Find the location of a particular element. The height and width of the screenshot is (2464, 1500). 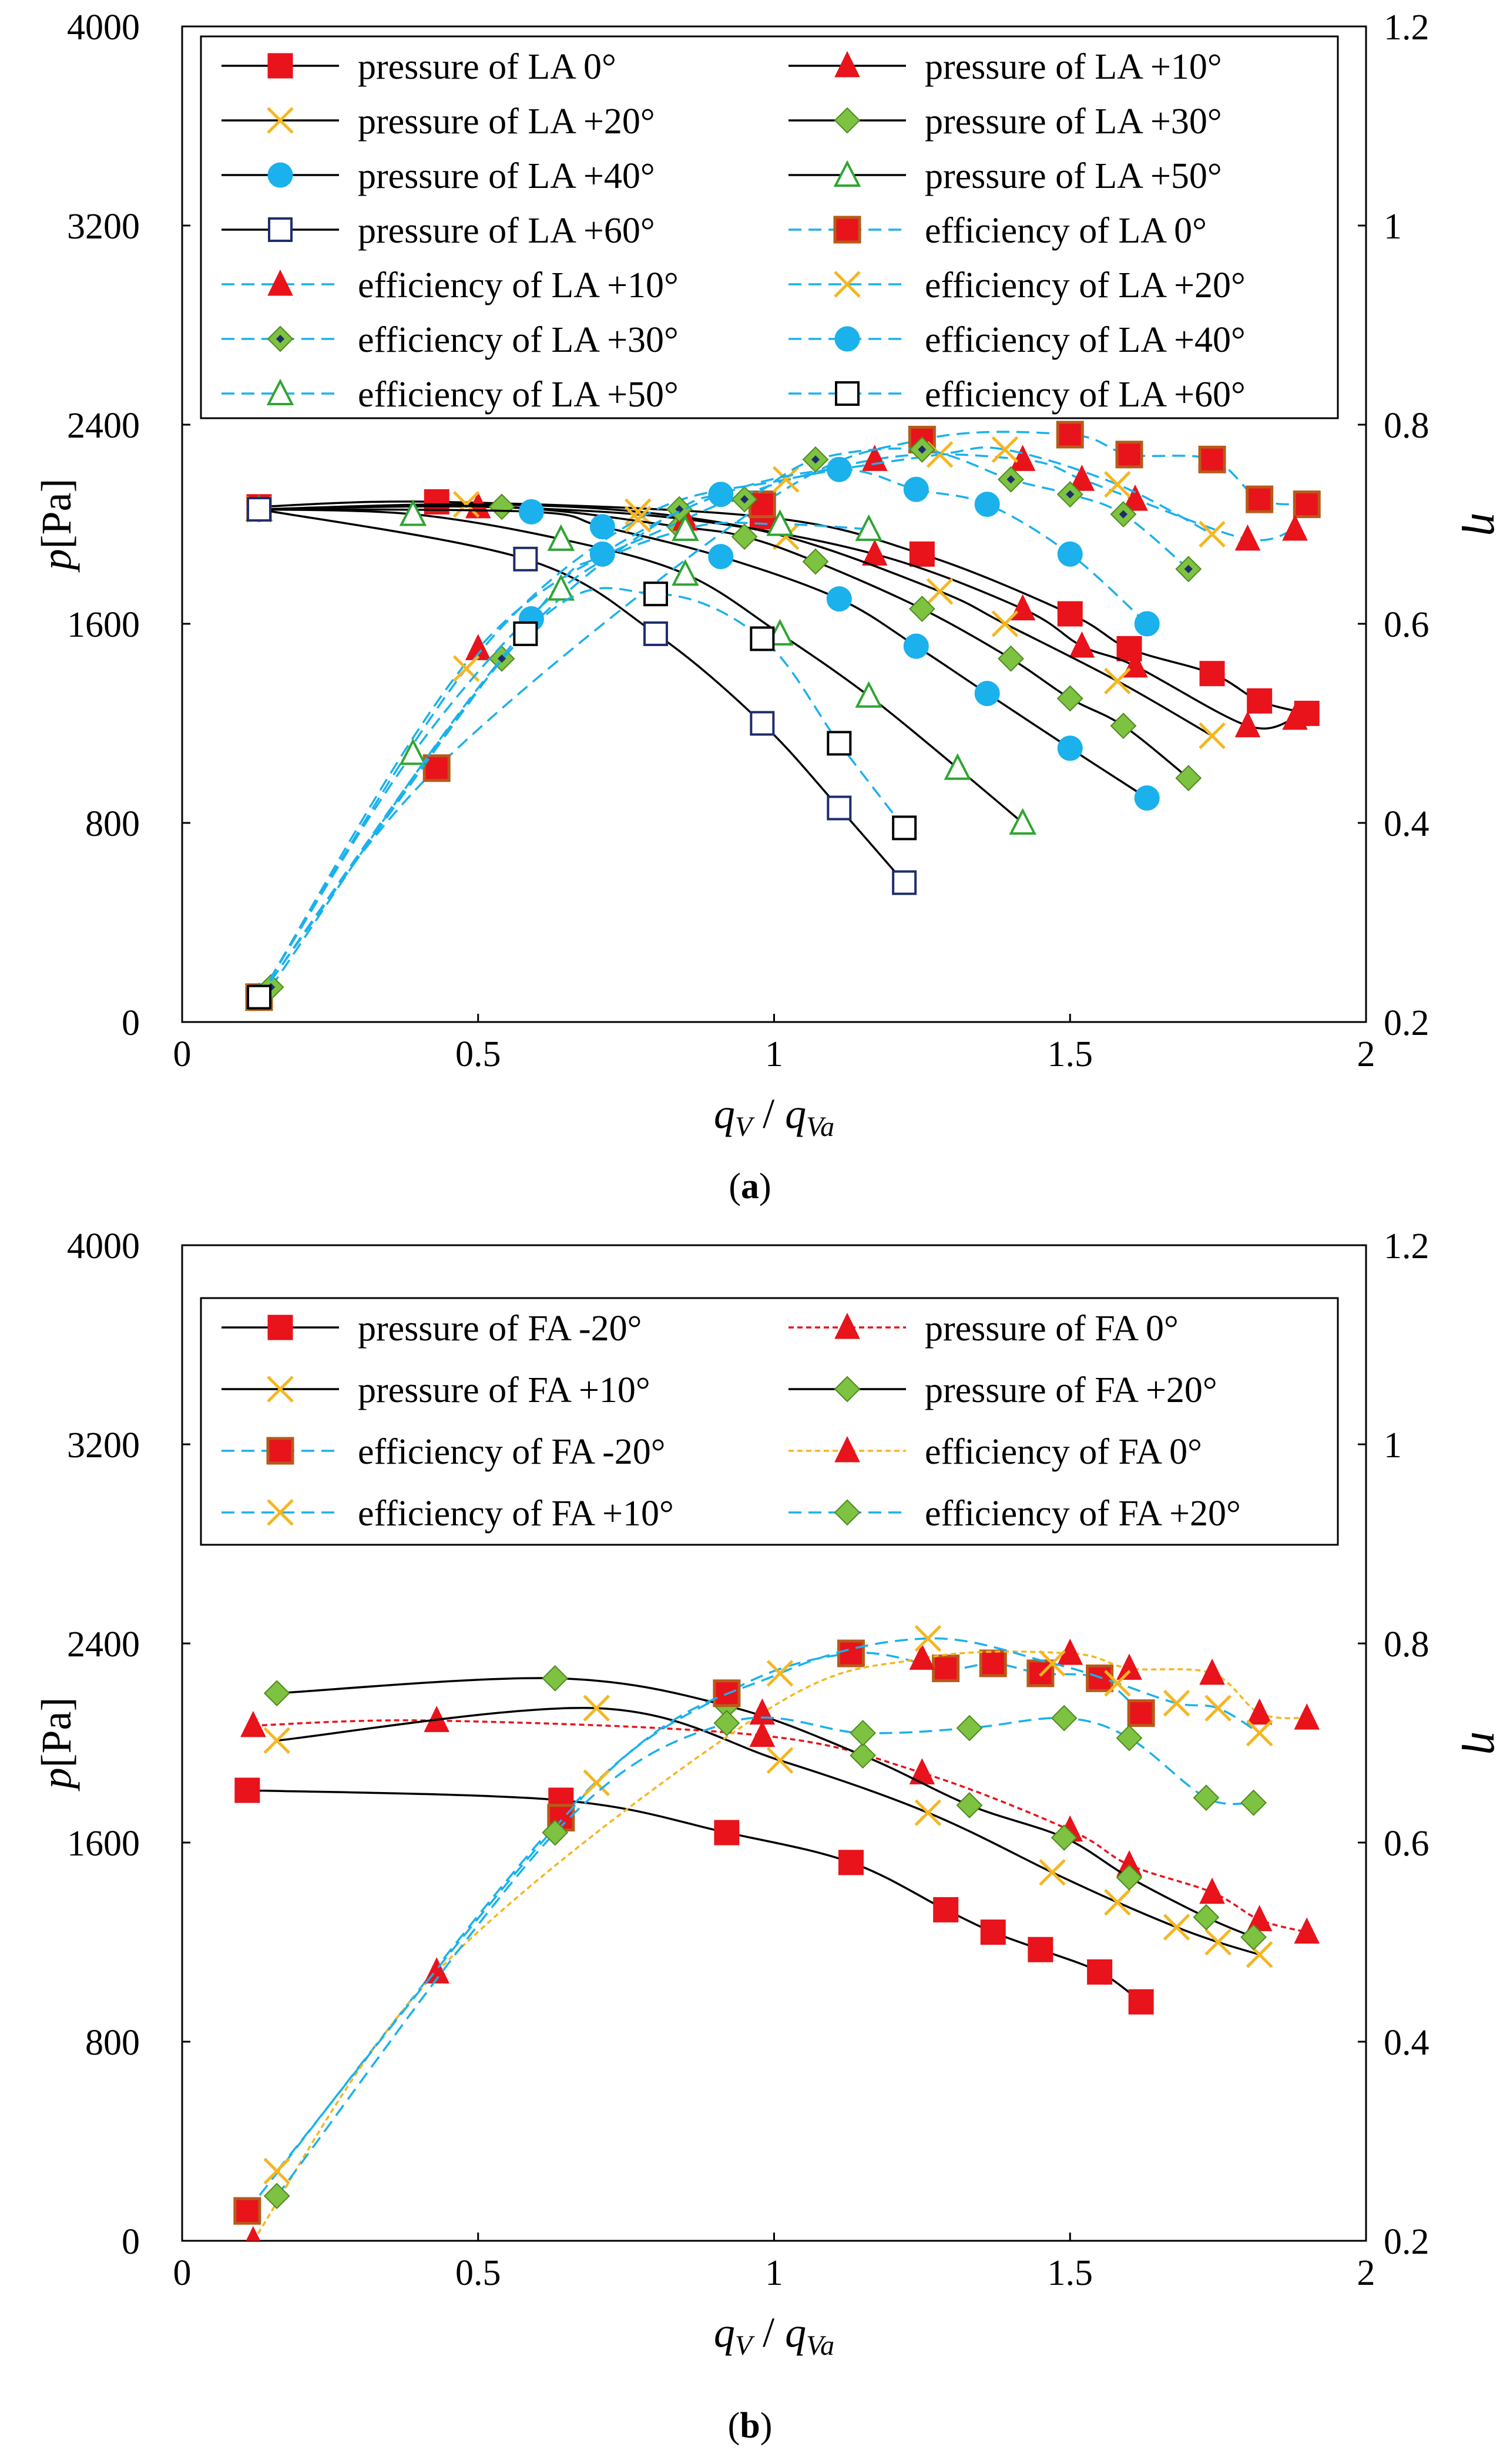

legend-label: efficiency of FA +10° is located at coordinates (516, 1514).